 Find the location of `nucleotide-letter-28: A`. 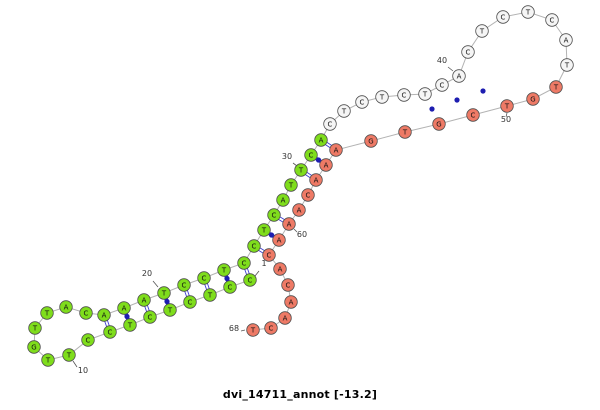

nucleotide-letter-28: A is located at coordinates (283, 200).